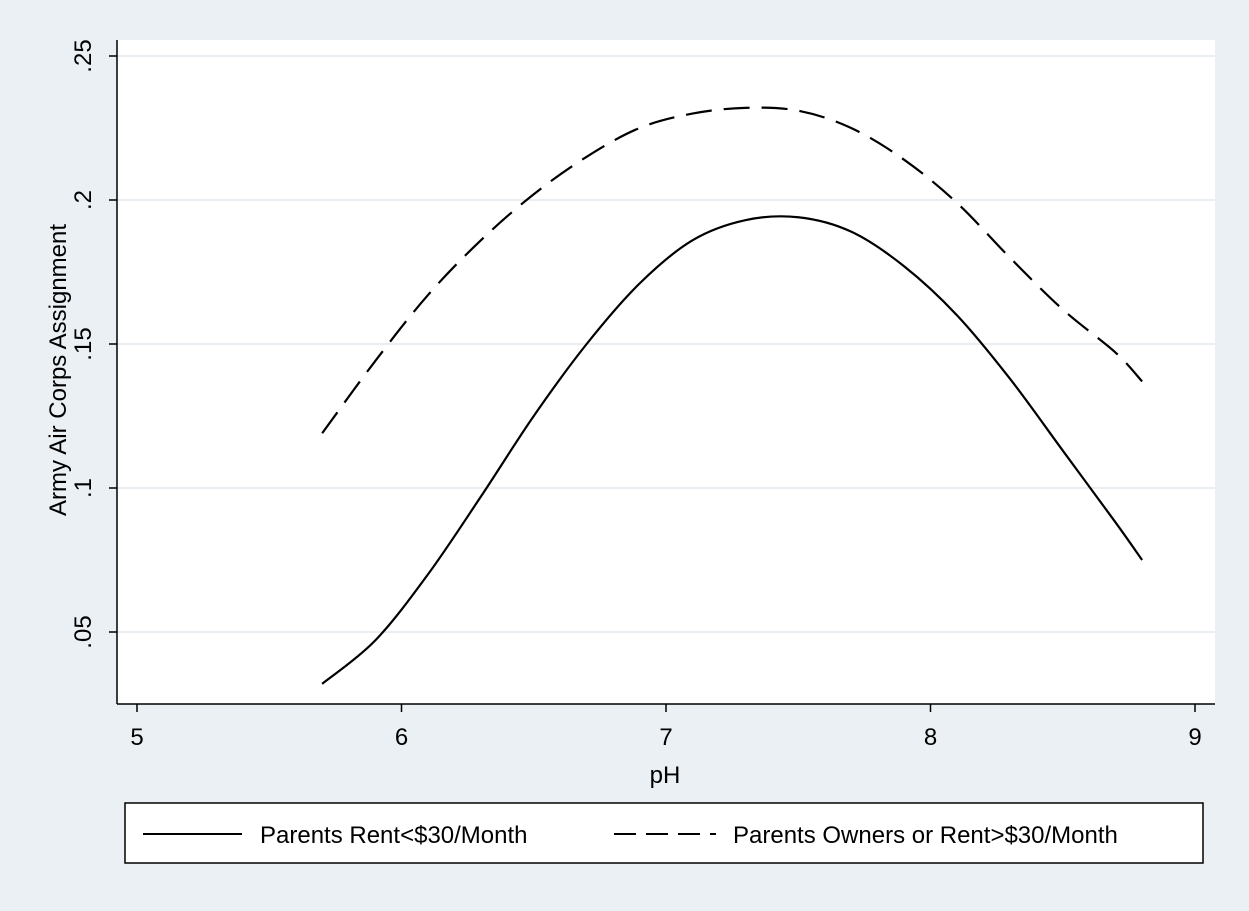  What do you see at coordinates (930, 737) in the screenshot?
I see `x-tick-label: 8` at bounding box center [930, 737].